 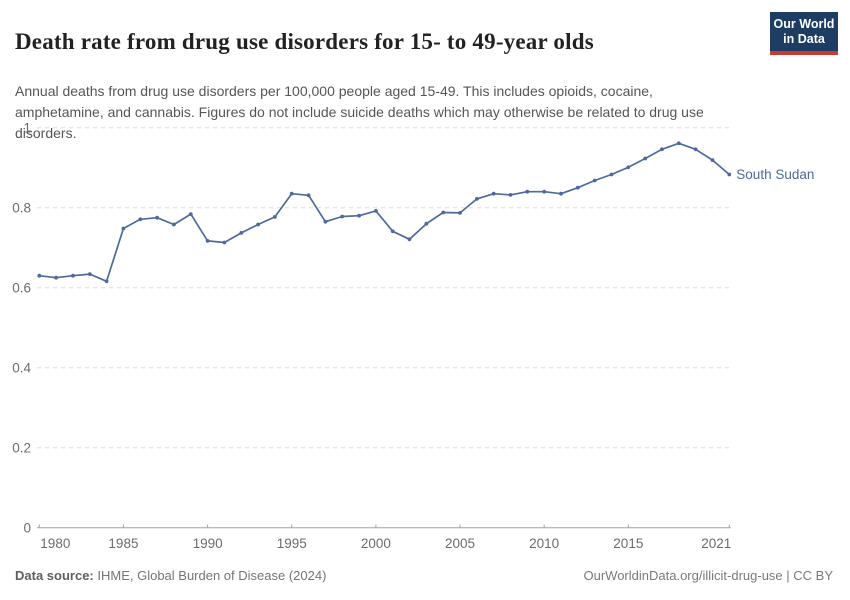 What do you see at coordinates (716, 543) in the screenshot?
I see `x-axis-label: 2021` at bounding box center [716, 543].